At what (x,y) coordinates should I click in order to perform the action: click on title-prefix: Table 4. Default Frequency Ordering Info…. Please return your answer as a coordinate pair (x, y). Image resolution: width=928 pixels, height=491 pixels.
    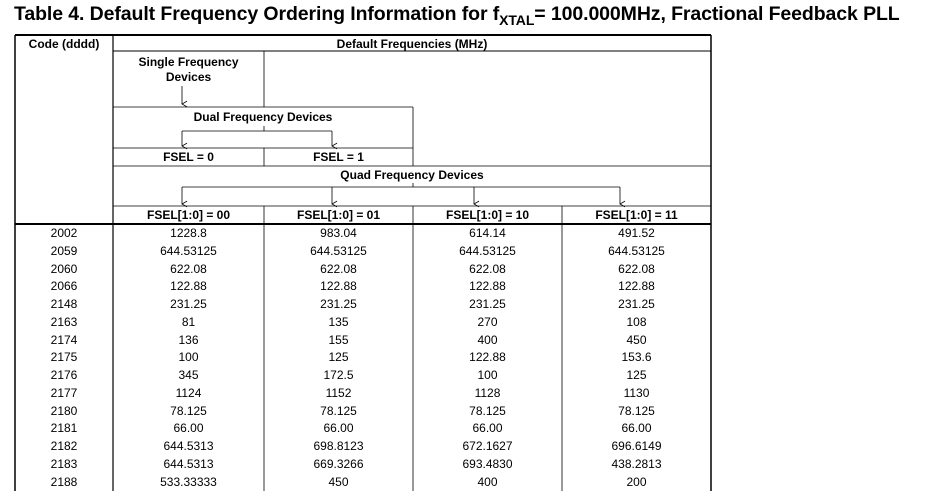
    Looking at the image, I should click on (257, 14).